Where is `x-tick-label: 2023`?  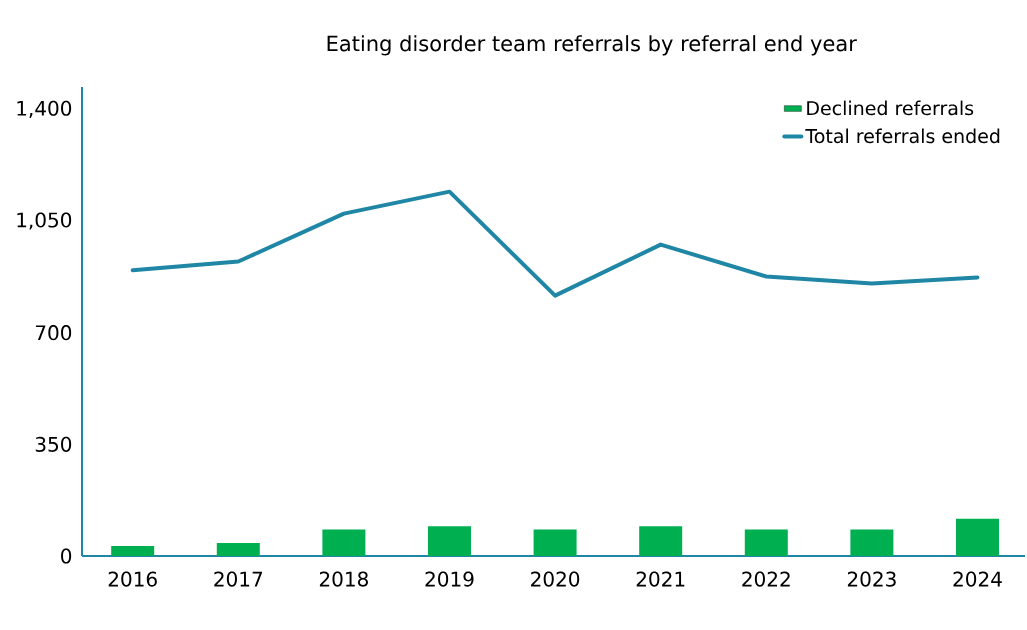
x-tick-label: 2023 is located at coordinates (871, 579).